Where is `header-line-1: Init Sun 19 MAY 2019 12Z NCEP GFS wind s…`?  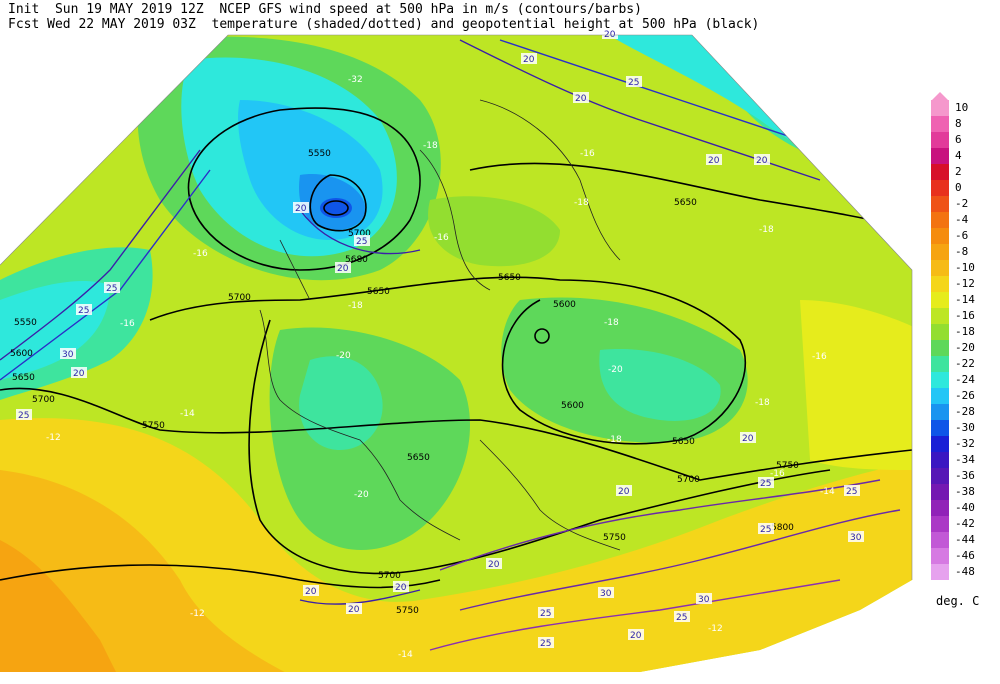
header-line-1: Init Sun 19 MAY 2019 12Z NCEP GFS wind s… is located at coordinates (325, 9).